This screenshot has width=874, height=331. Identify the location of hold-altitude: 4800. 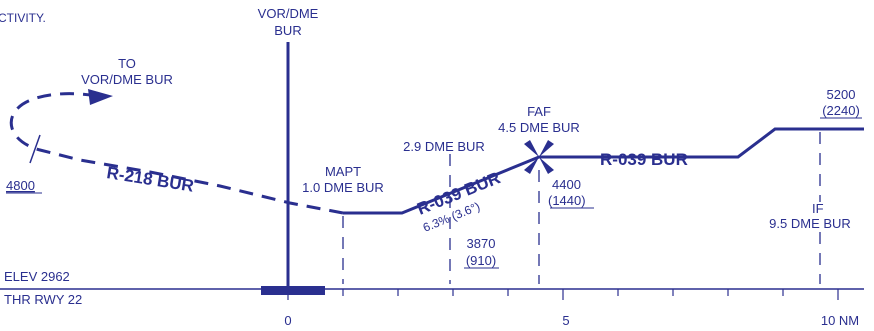
(20, 185).